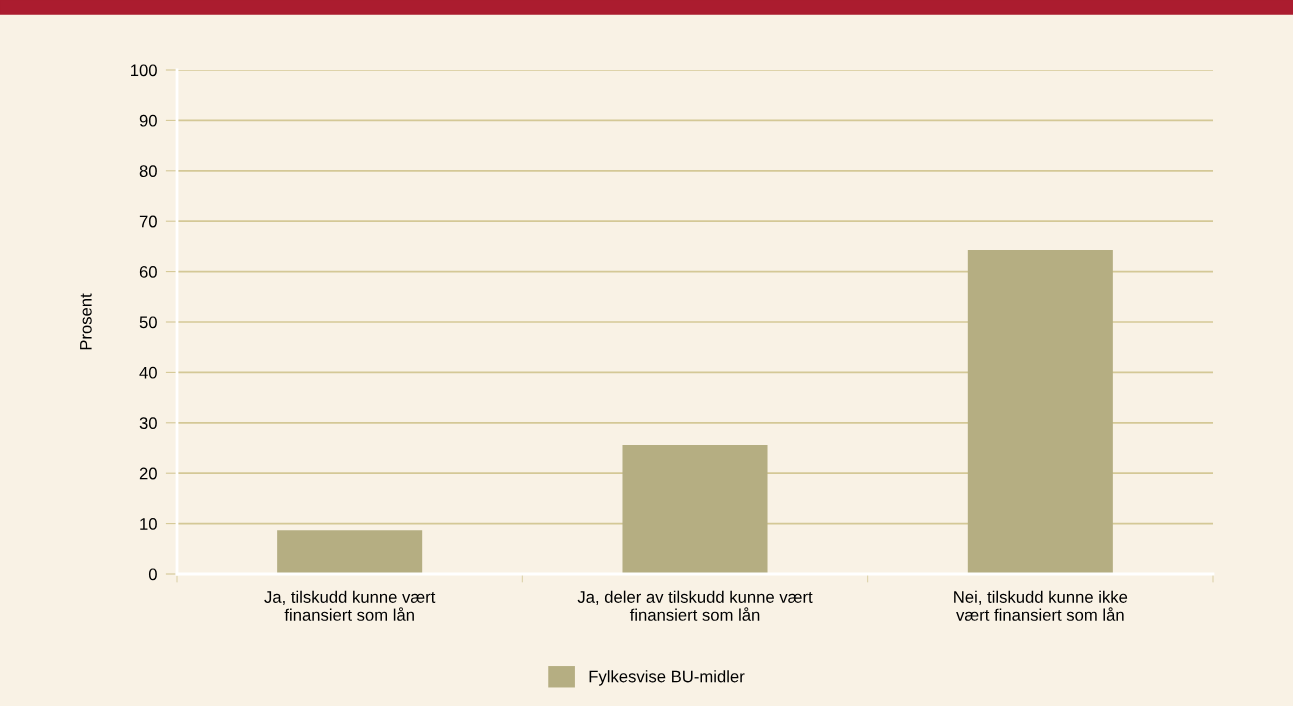  Describe the element at coordinates (148, 221) in the screenshot. I see `y-tick-label: 70` at that location.